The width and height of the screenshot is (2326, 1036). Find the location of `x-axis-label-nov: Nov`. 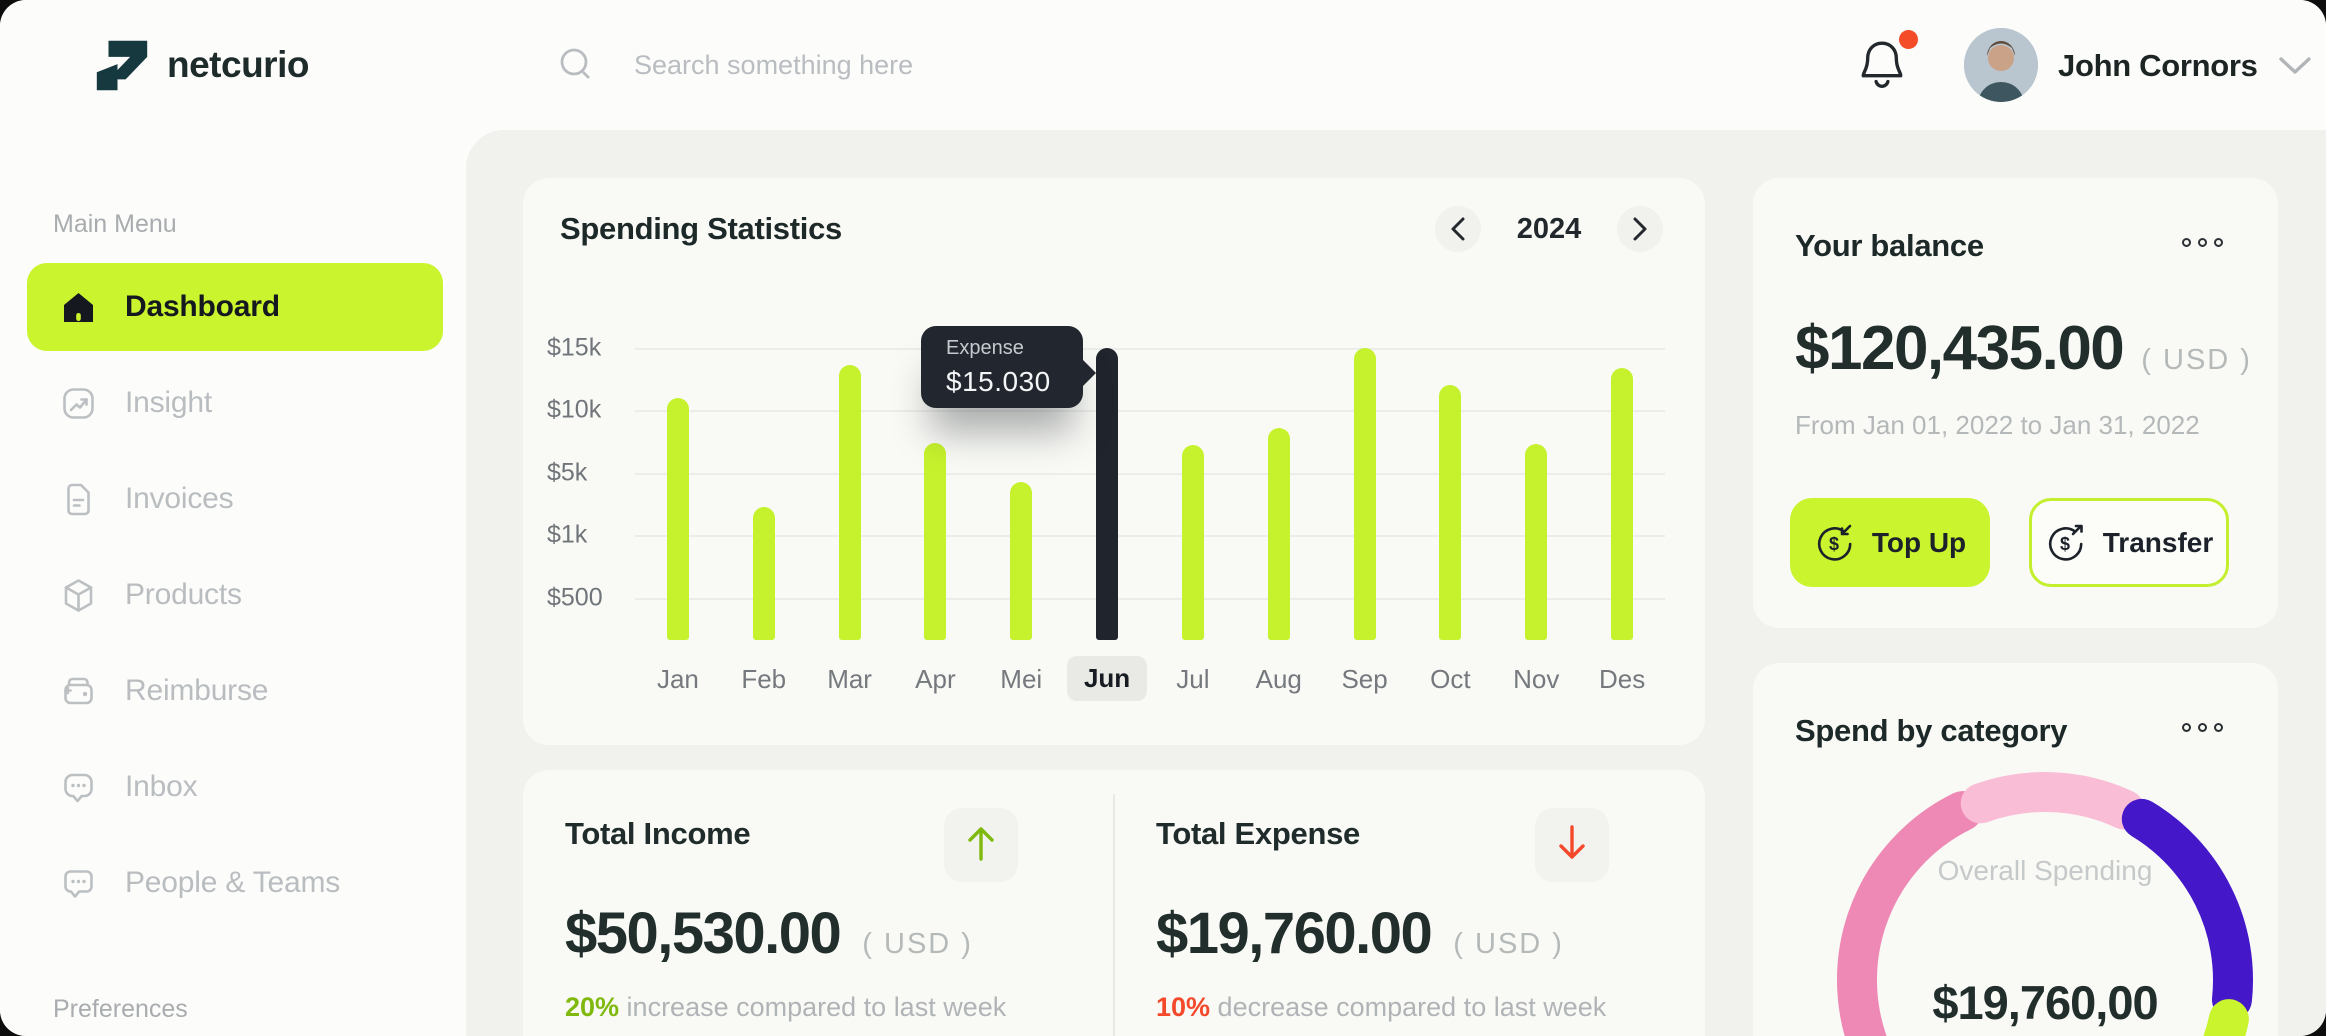

x-axis-label-nov: Nov is located at coordinates (1536, 679).